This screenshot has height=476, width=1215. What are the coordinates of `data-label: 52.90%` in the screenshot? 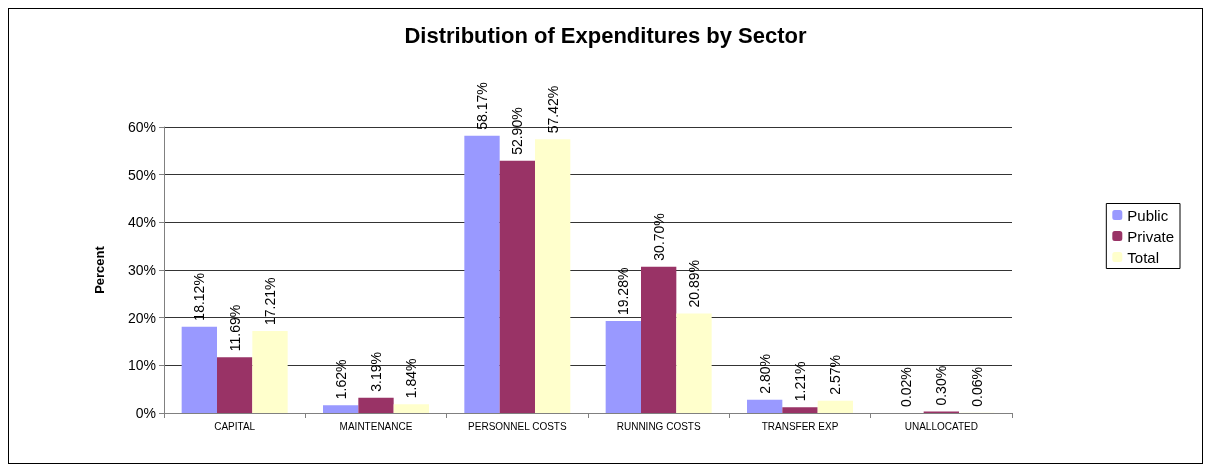 It's located at (517, 131).